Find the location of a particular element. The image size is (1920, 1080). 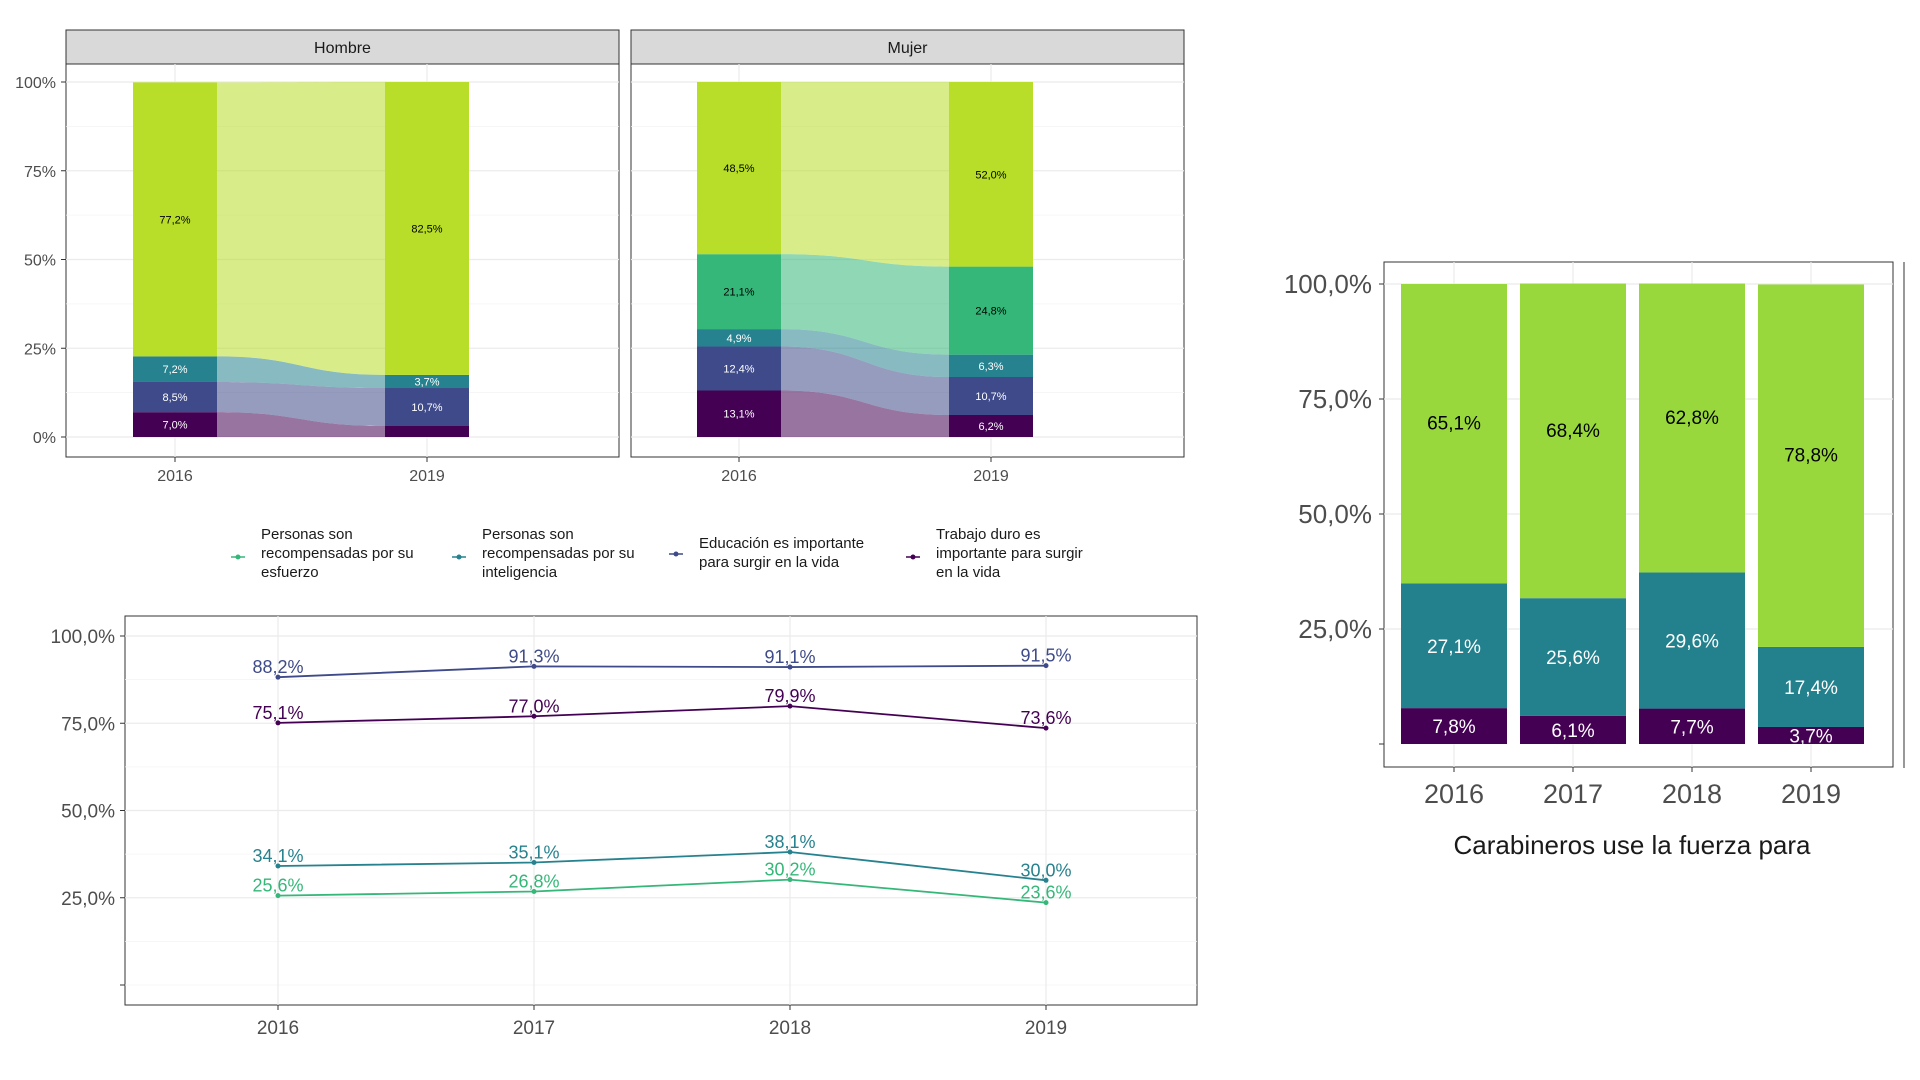

data-label: 91,5% is located at coordinates (1045, 656).